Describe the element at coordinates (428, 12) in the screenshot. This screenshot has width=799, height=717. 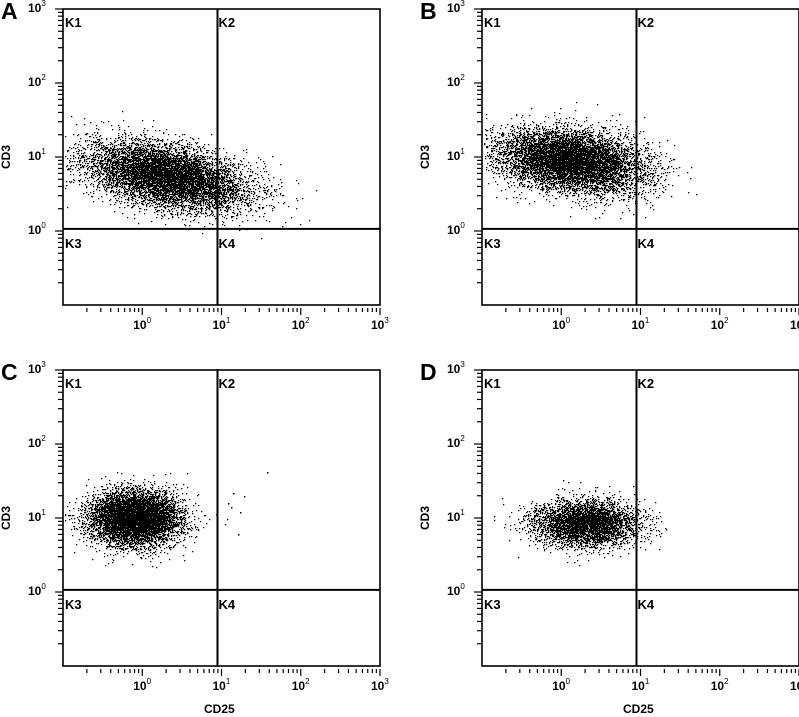
I see `panel-letter: B` at that location.